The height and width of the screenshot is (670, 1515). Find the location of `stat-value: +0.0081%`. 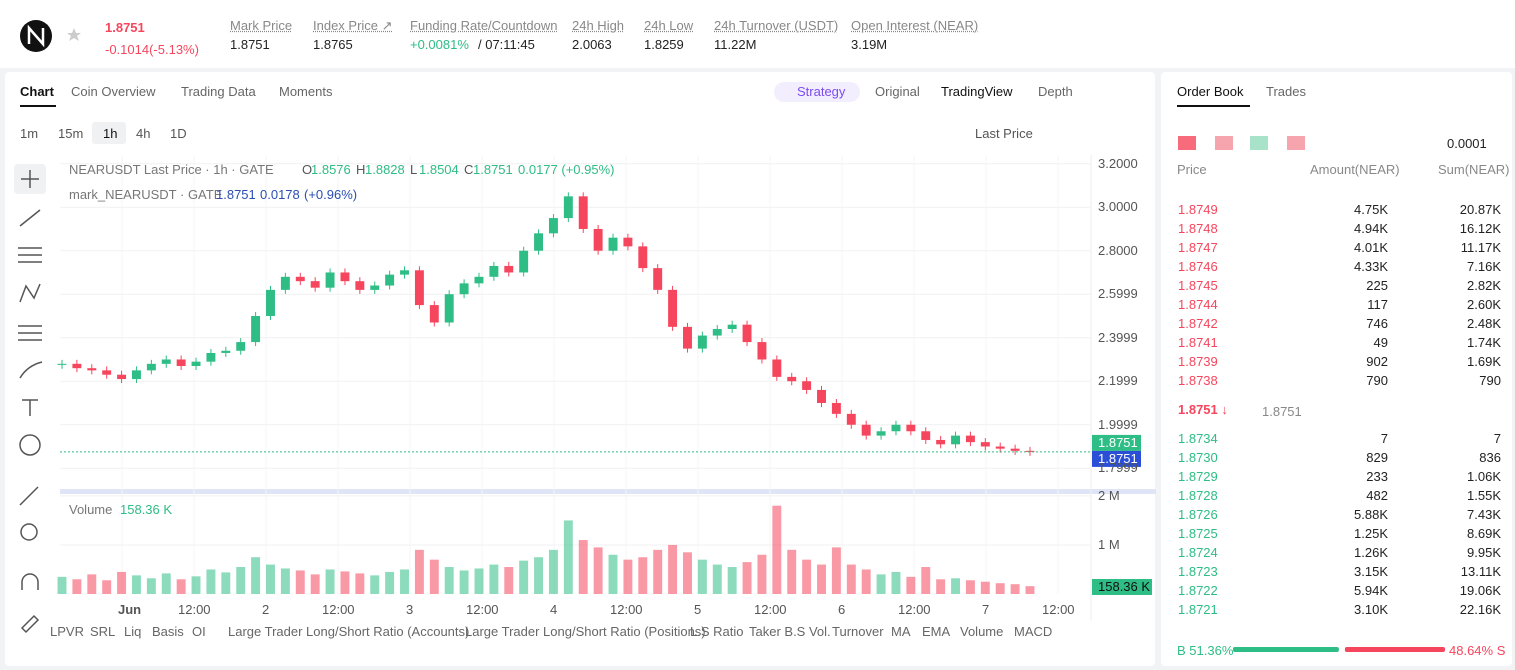

stat-value: +0.0081% is located at coordinates (439, 44).